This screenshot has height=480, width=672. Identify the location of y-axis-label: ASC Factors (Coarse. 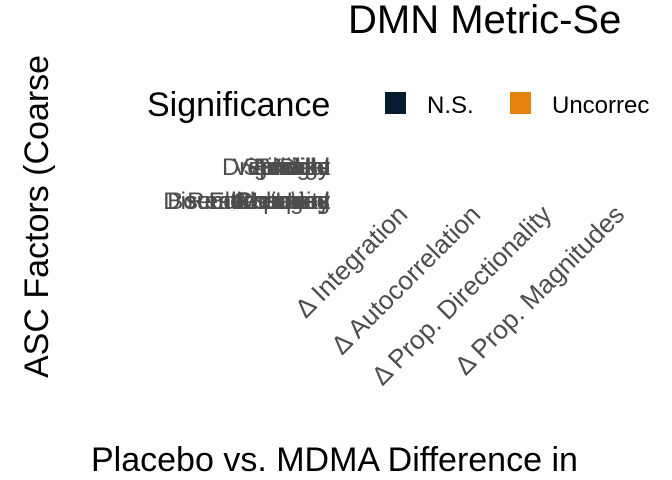
(37, 216).